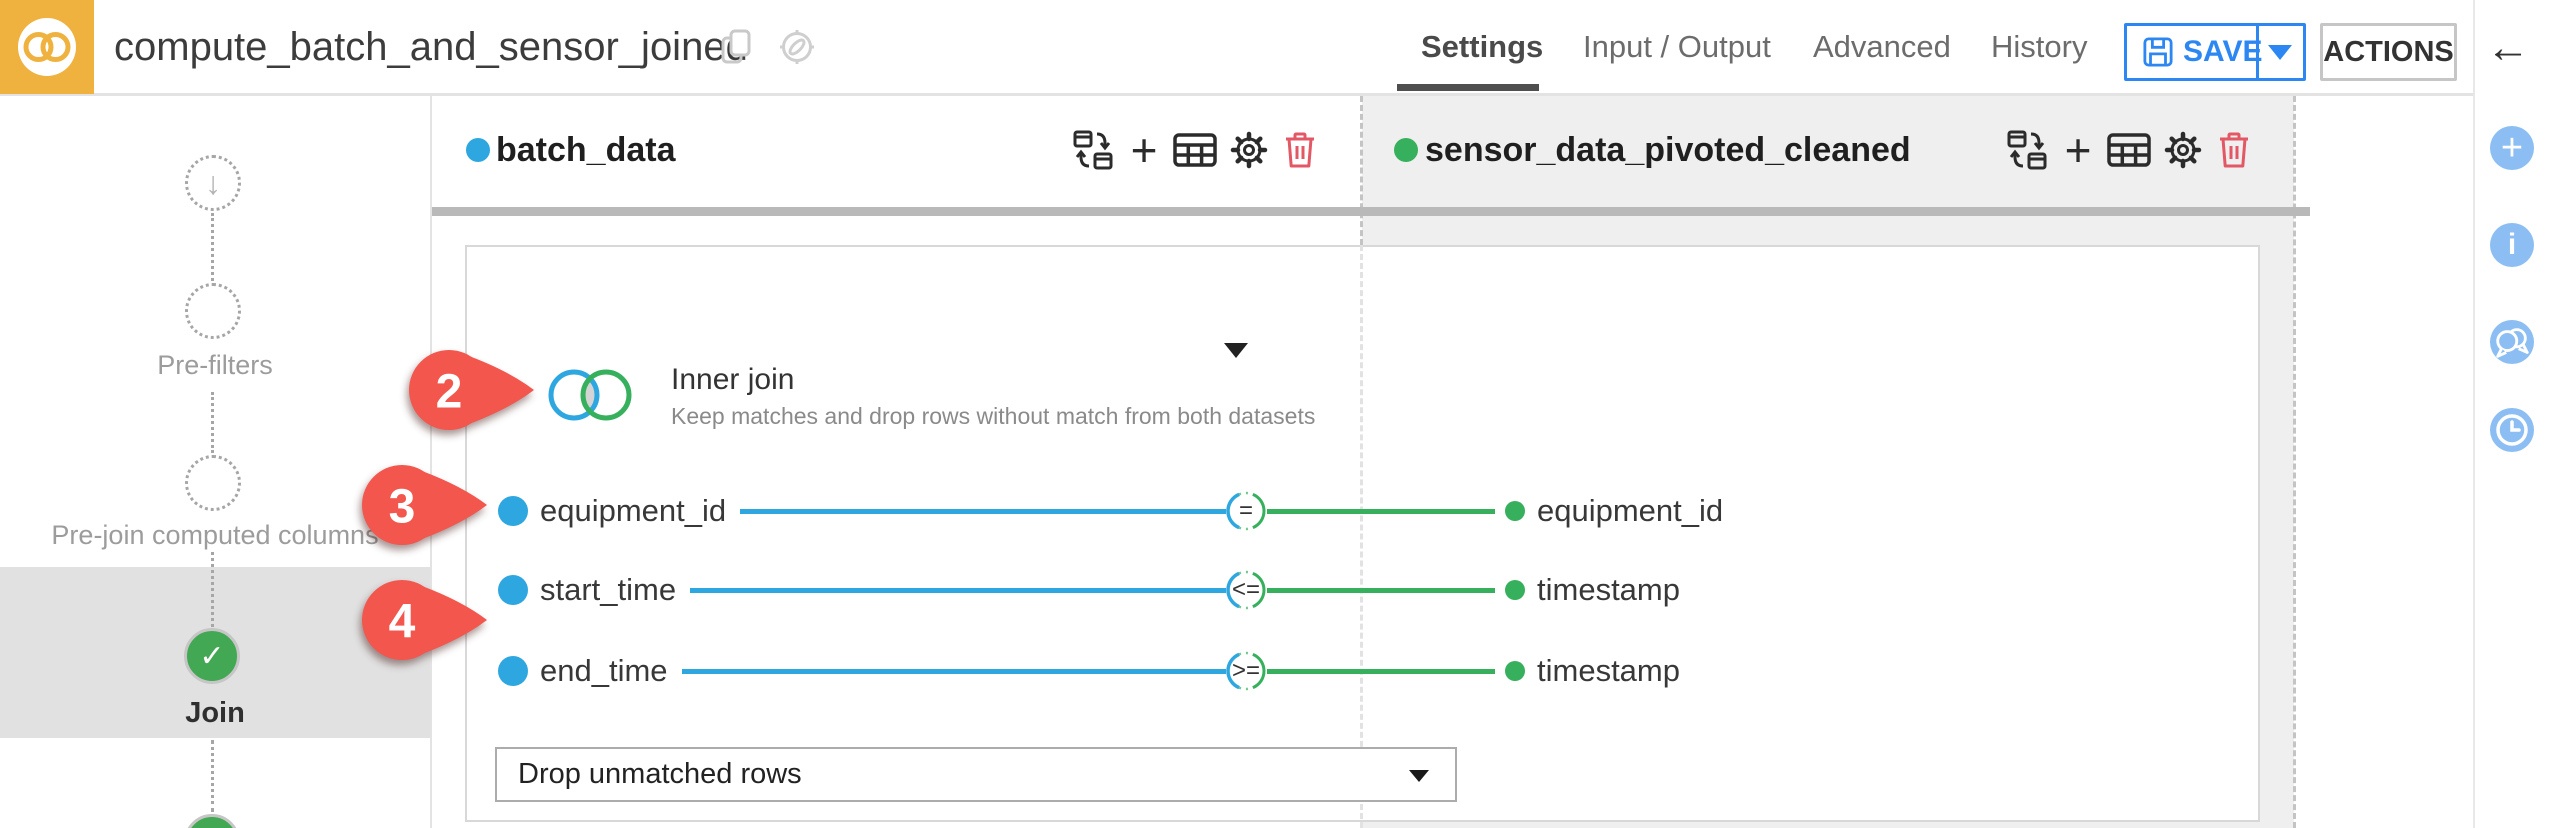 This screenshot has width=2552, height=828. I want to click on actions-button: ACTIONS, so click(2388, 52).